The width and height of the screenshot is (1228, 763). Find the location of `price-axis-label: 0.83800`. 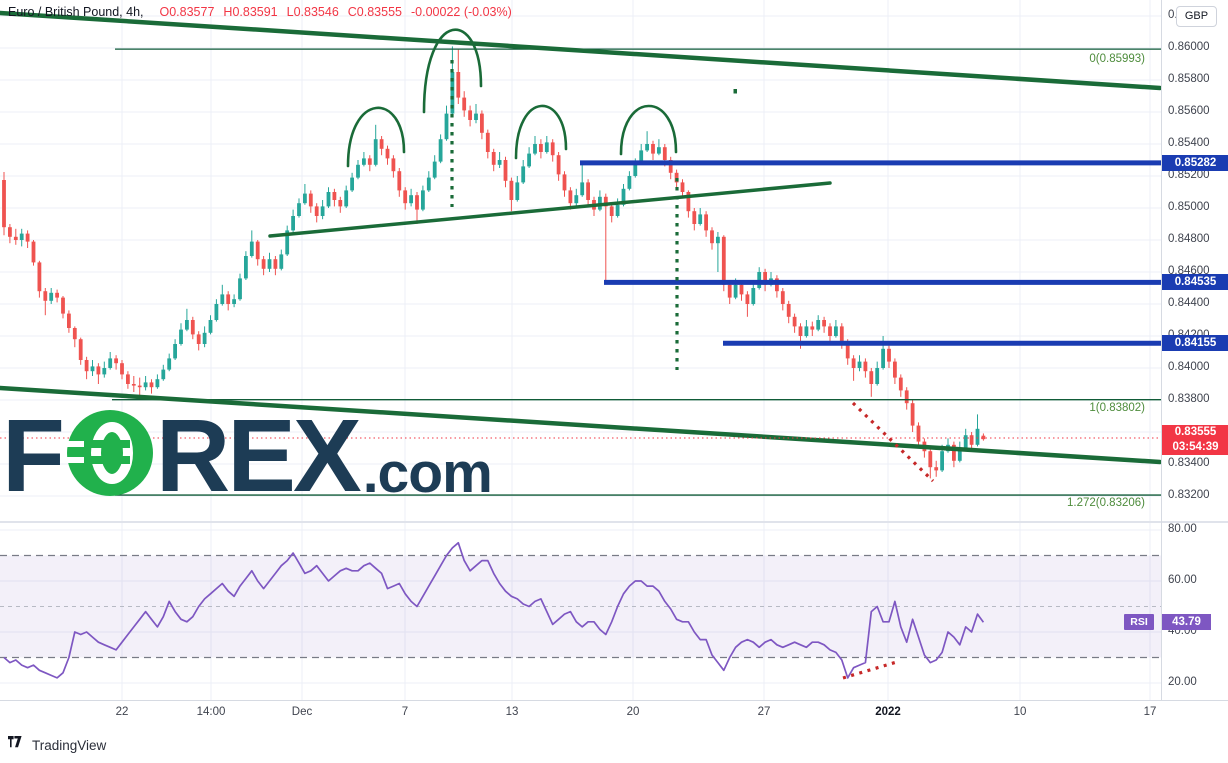

price-axis-label: 0.83800 is located at coordinates (1189, 399).